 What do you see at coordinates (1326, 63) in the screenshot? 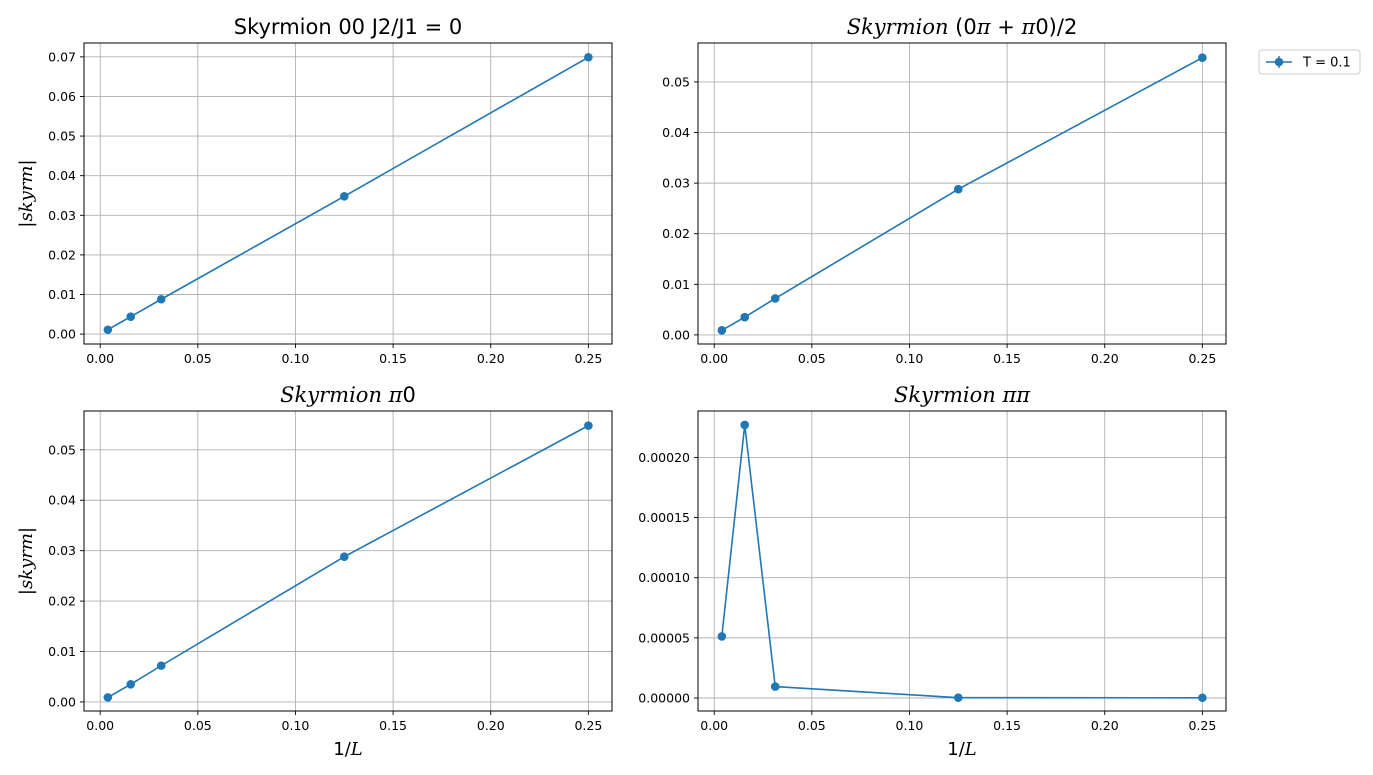
I see `legend-label: T = 0.1` at bounding box center [1326, 63].